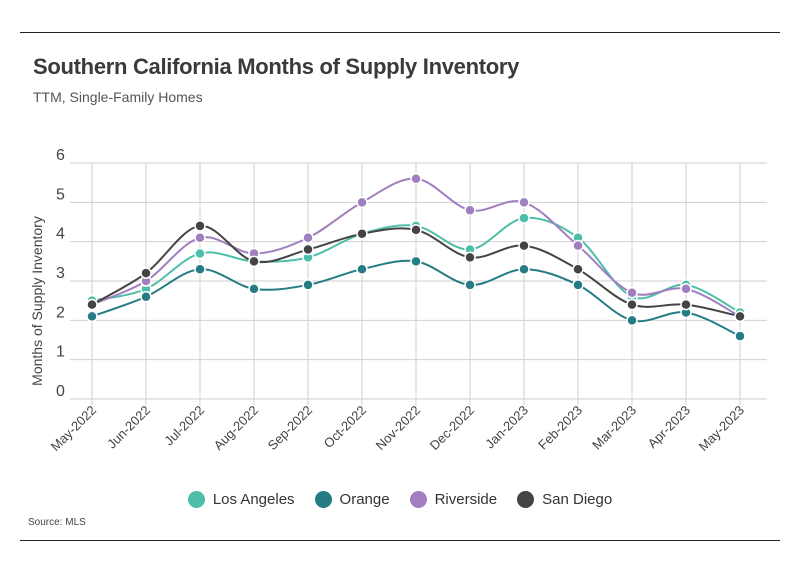 The width and height of the screenshot is (800, 575). I want to click on legend-item-orange: Orange, so click(352, 499).